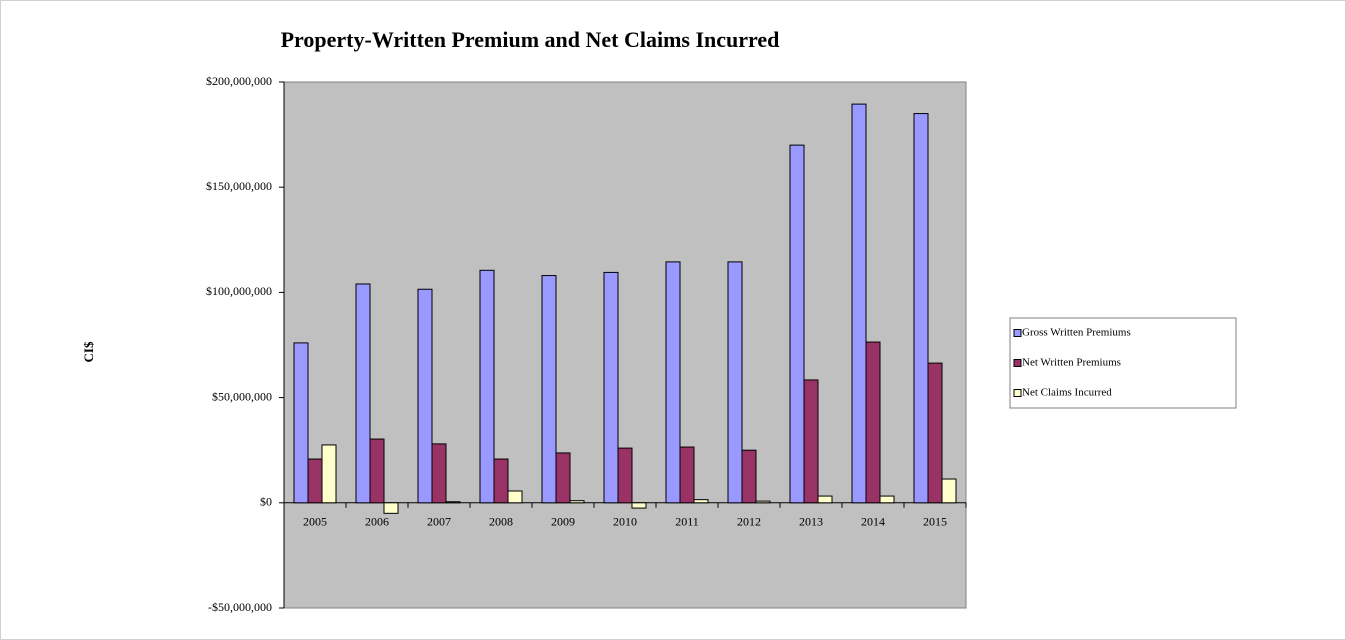 This screenshot has width=1346, height=640. What do you see at coordinates (239, 186) in the screenshot?
I see `y-tick-label: $150,000,000` at bounding box center [239, 186].